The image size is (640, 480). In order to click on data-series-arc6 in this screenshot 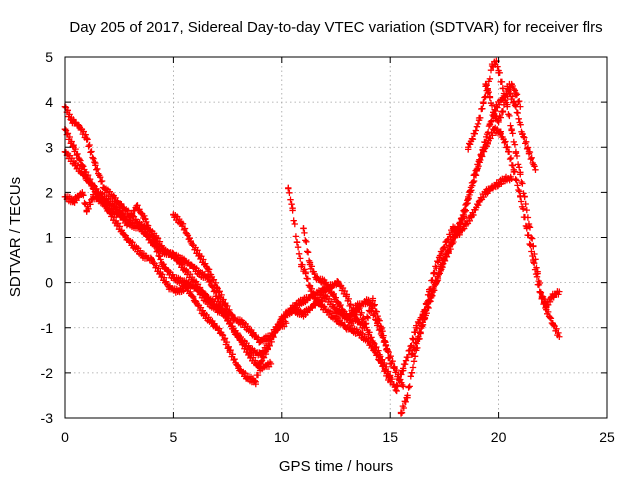, I will do `click(339, 285)`.